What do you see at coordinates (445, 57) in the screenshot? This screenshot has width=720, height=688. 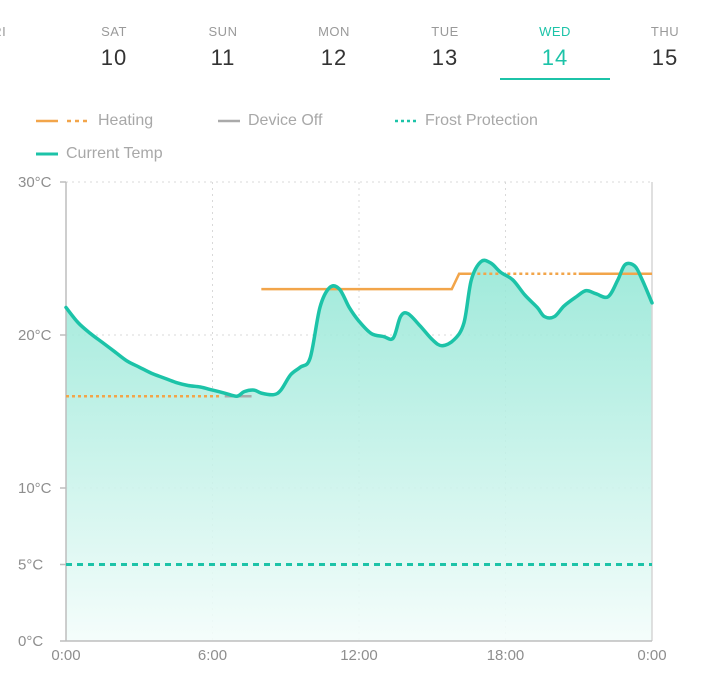 I see `day-number: 13` at bounding box center [445, 57].